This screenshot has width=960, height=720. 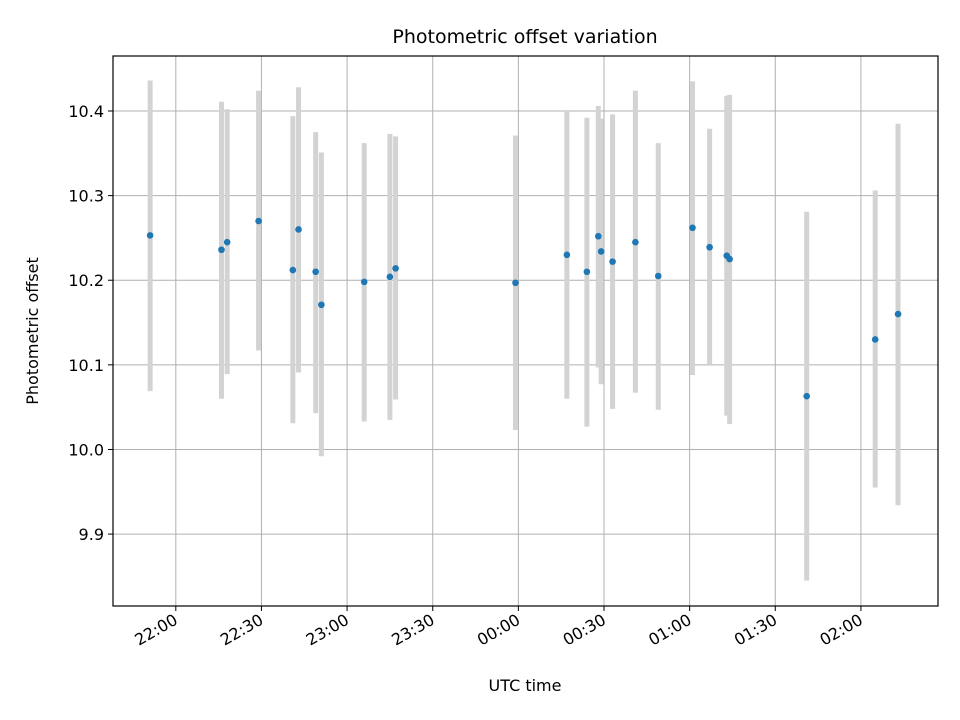 What do you see at coordinates (524, 37) in the screenshot?
I see `chart-title: Photometric offset variation` at bounding box center [524, 37].